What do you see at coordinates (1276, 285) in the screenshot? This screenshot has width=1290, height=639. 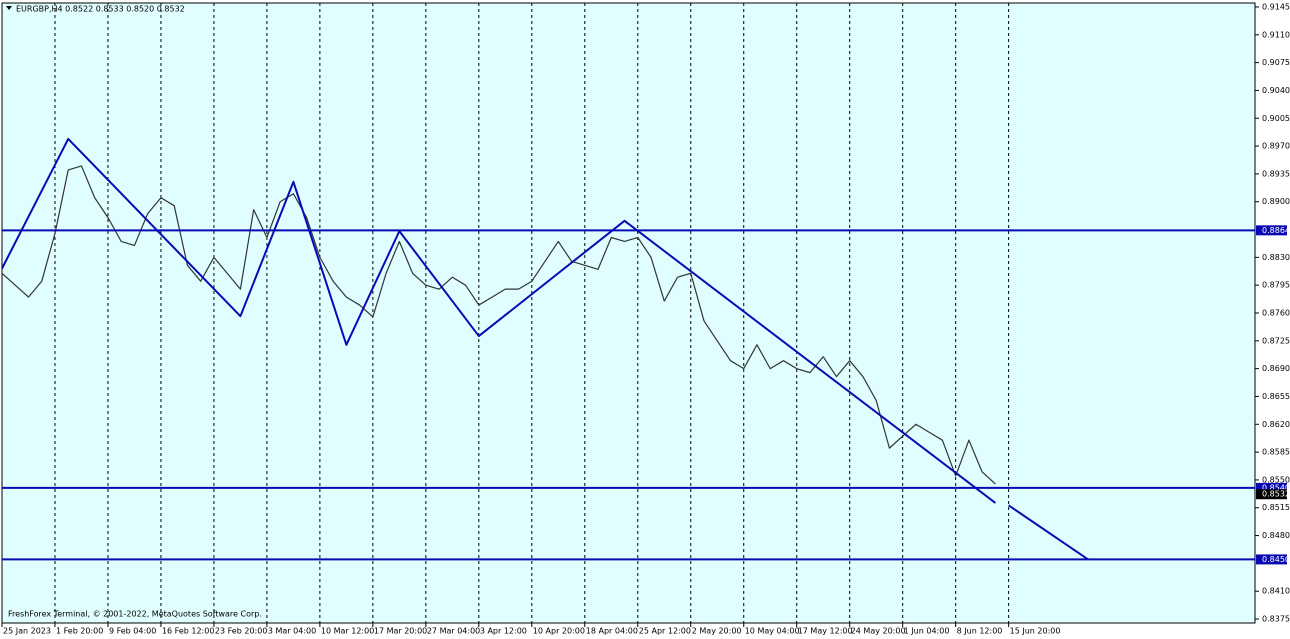 I see `y-tick-label: 0.8795` at bounding box center [1276, 285].